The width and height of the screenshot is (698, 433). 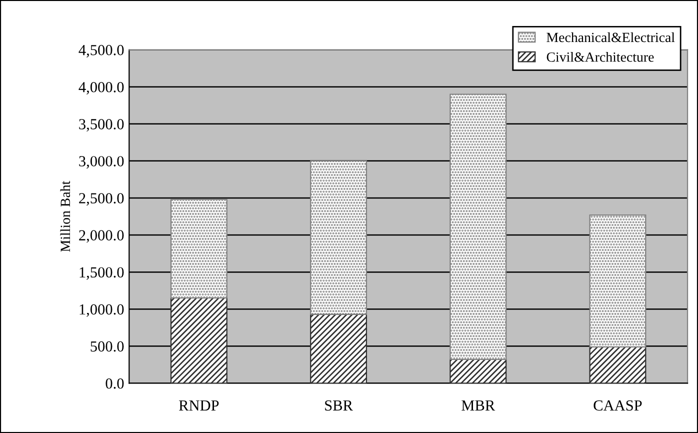 I want to click on x-tick-label: RNDP, so click(x=198, y=405).